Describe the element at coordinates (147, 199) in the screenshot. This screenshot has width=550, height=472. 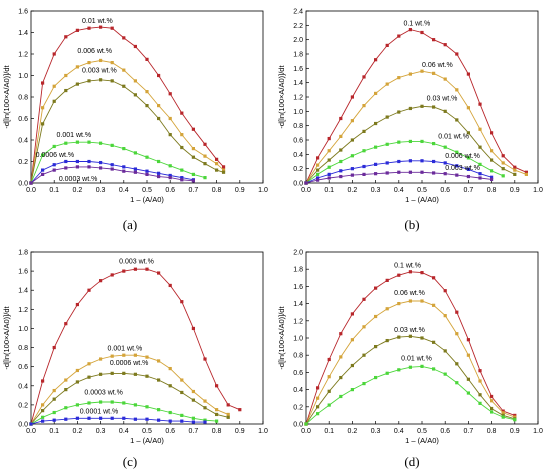
I see `x-axis-label: 1 – (A/A0)` at that location.